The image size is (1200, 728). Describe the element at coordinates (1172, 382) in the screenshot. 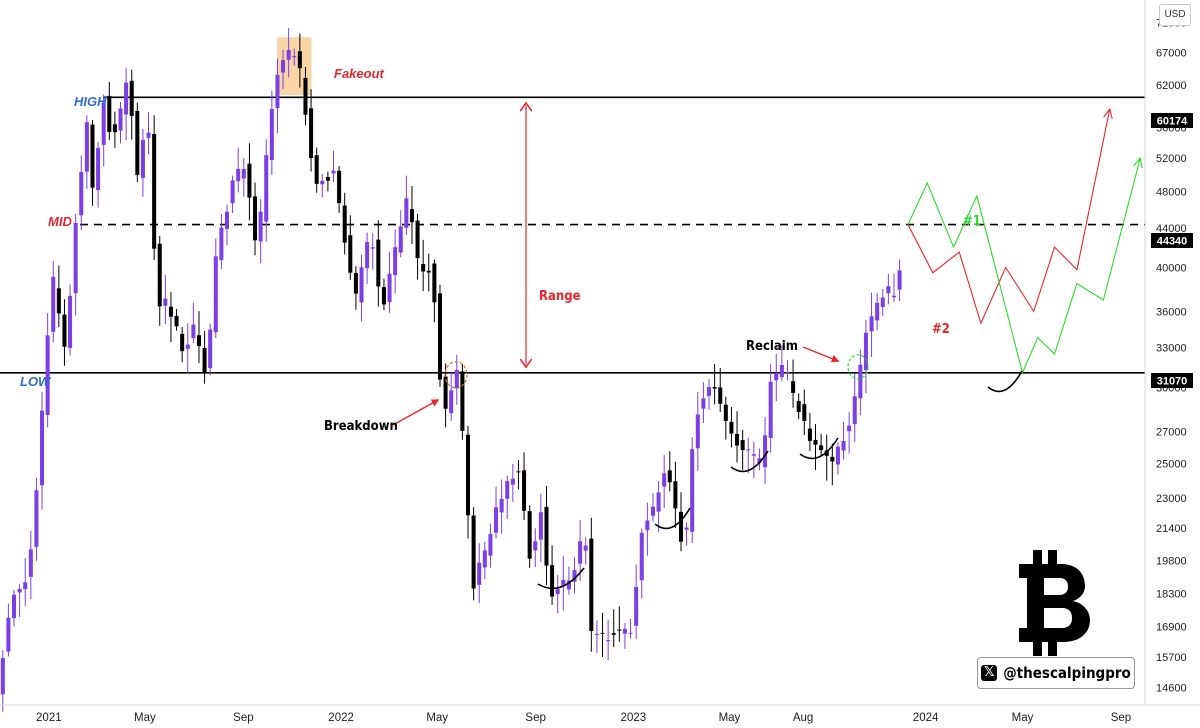

I see `svg-text: 31070` at that location.